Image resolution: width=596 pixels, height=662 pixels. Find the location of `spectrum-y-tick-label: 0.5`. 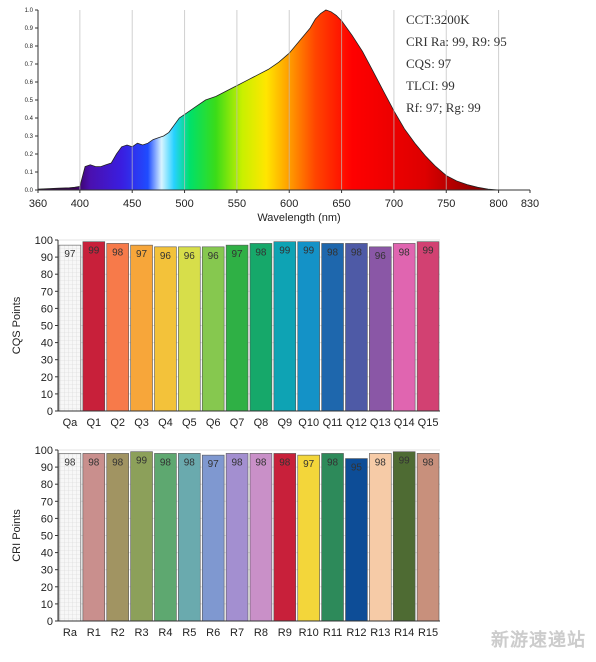

spectrum-y-tick-label: 0.5 is located at coordinates (29, 101).